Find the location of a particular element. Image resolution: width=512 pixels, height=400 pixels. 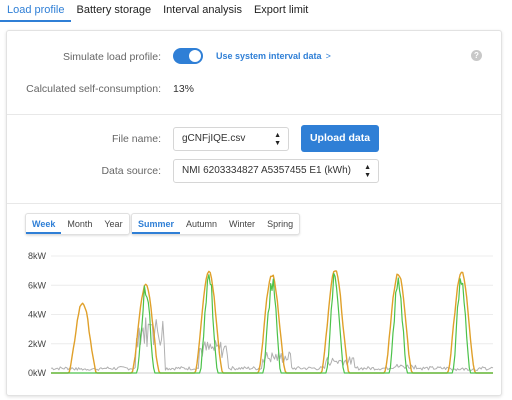

period-week-button: Week is located at coordinates (44, 224).